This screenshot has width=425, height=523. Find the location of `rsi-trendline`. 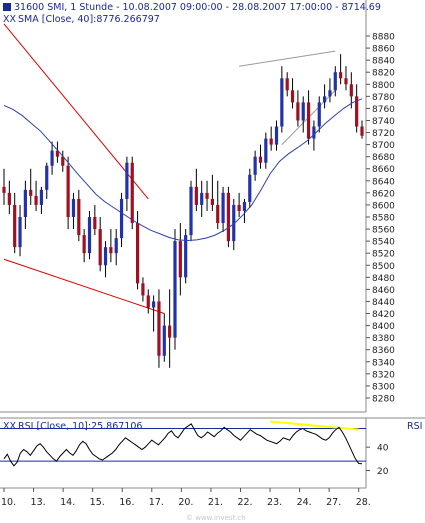

rsi-trendline is located at coordinates (314, 425).